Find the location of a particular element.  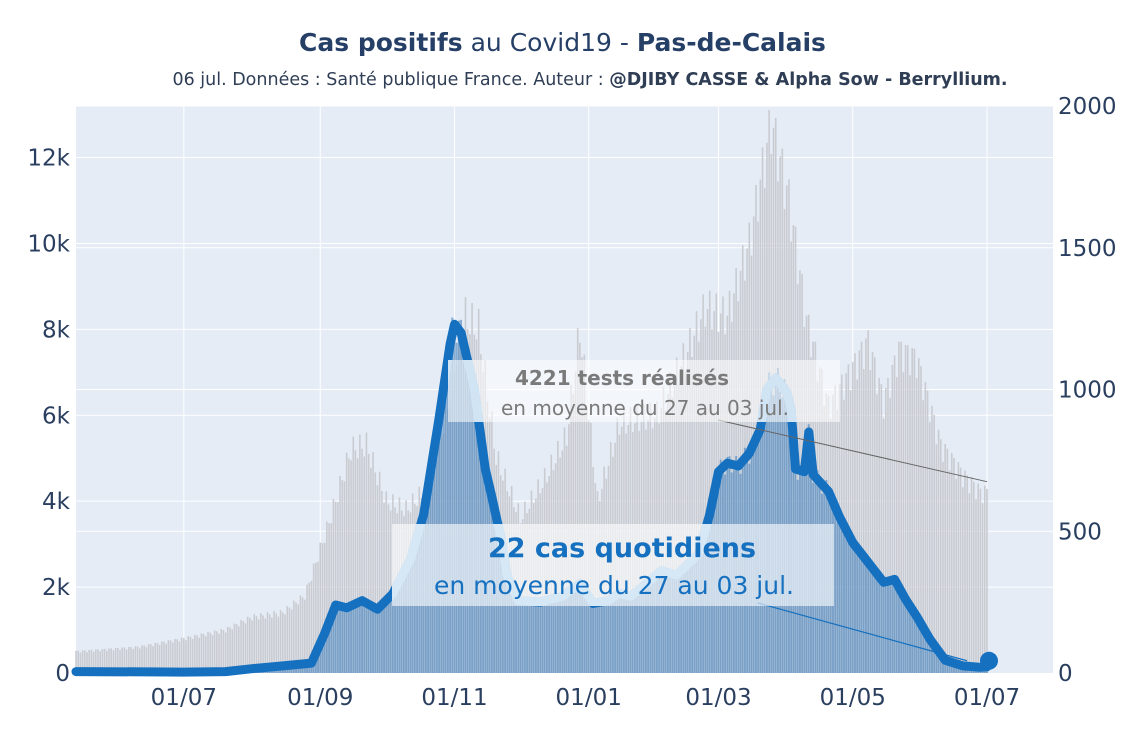

x-tick-2: 01/11 is located at coordinates (454, 698).